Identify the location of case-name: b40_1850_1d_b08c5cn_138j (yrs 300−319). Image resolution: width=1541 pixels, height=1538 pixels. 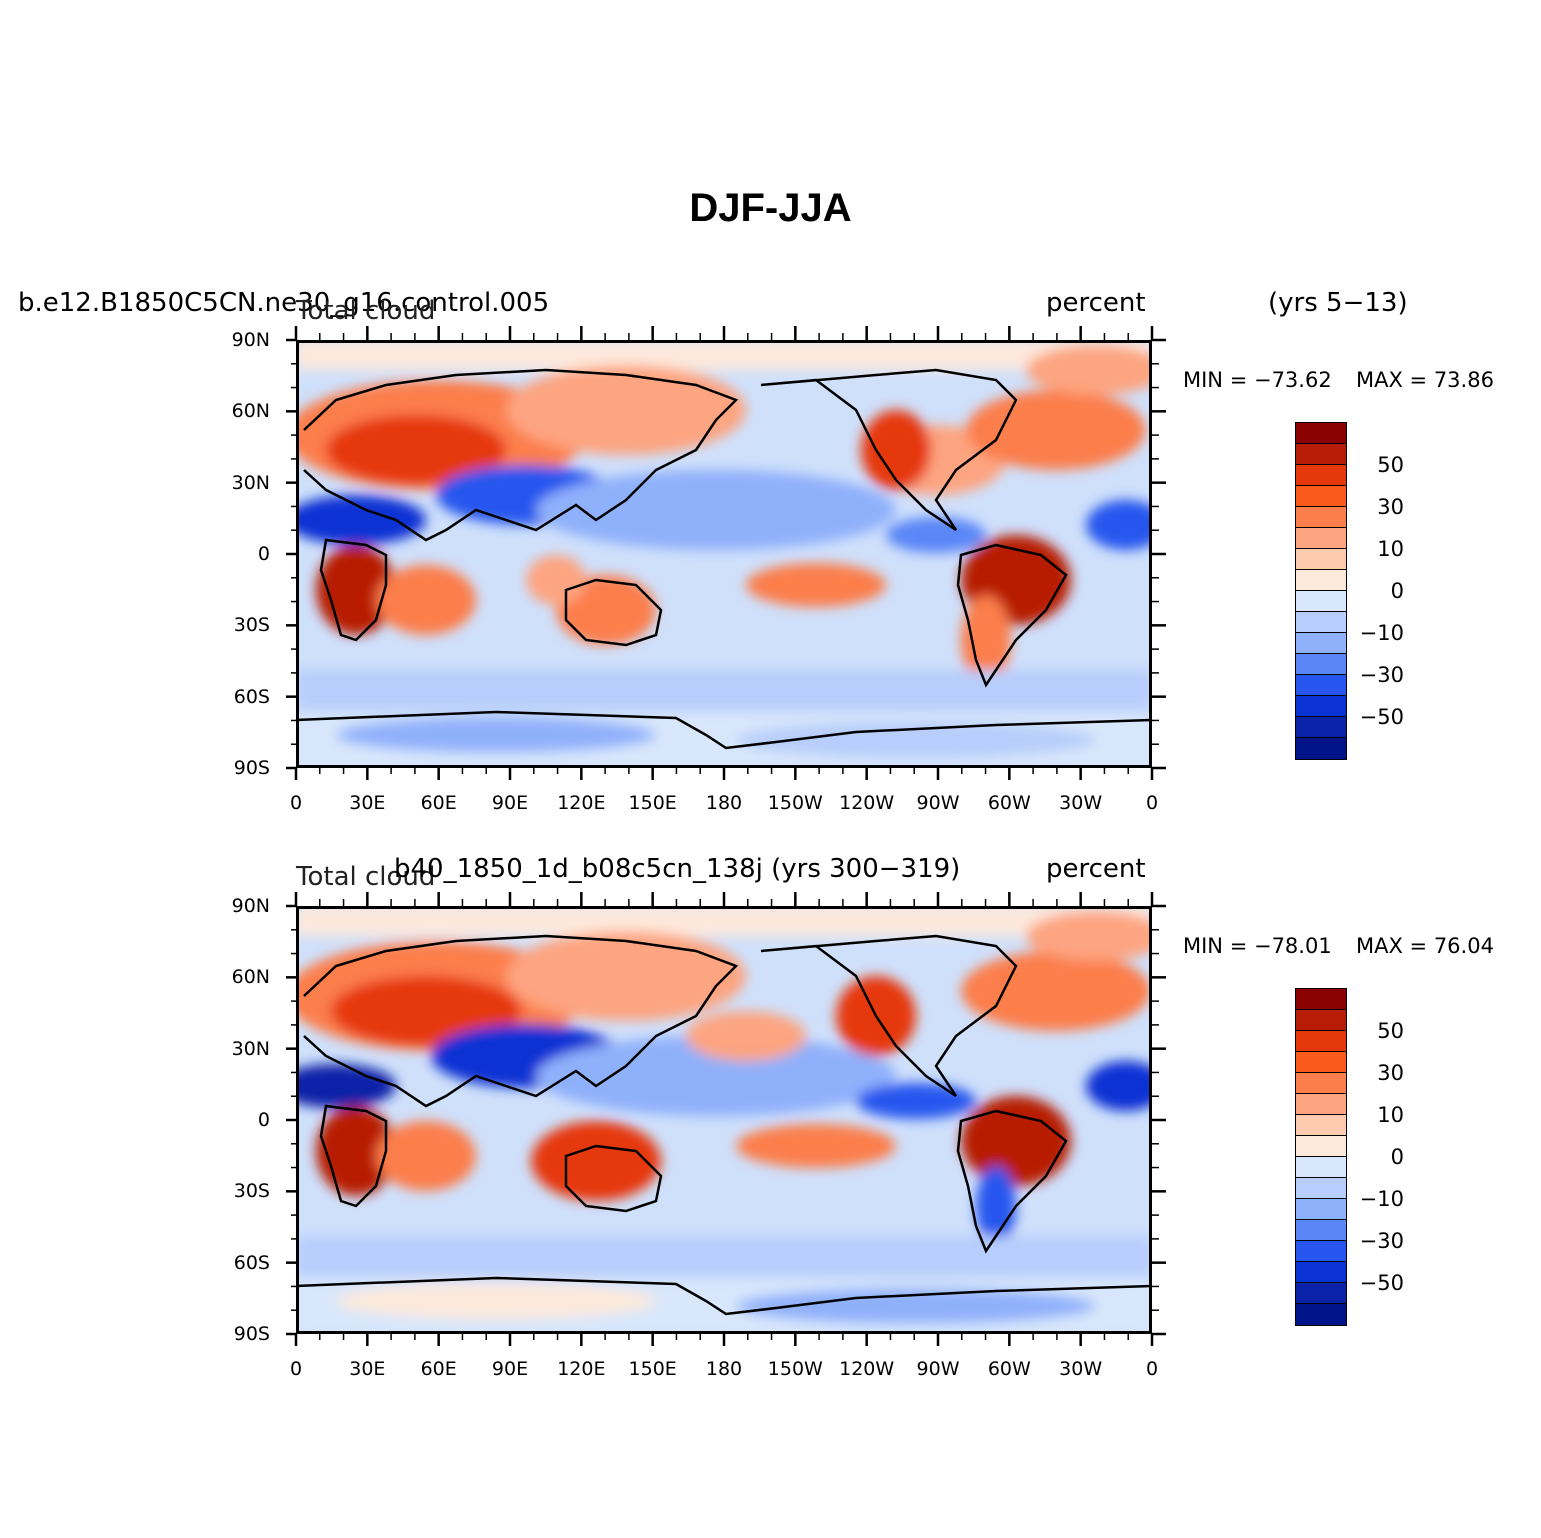
(677, 869).